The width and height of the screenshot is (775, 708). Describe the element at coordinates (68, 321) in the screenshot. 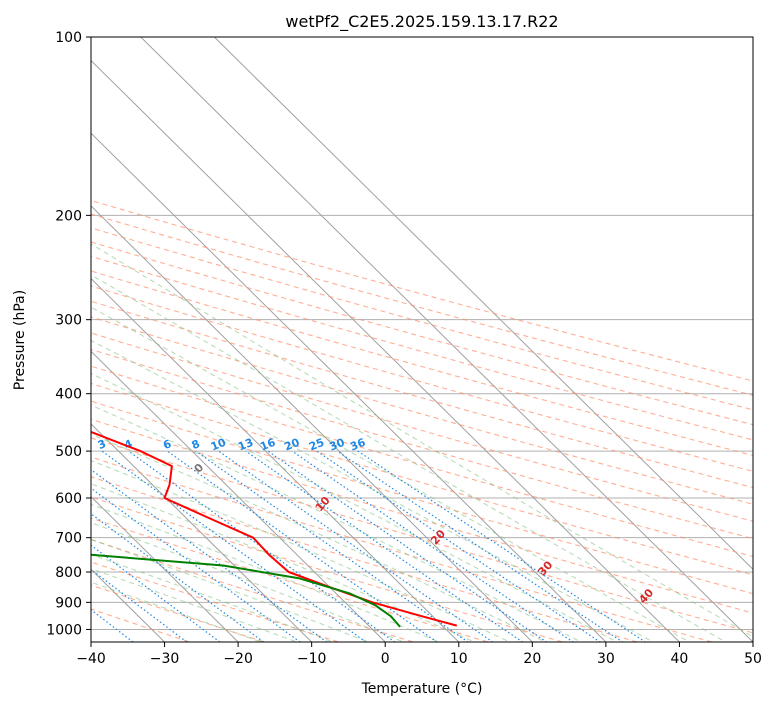

I see `y-tick-label: 300` at that location.